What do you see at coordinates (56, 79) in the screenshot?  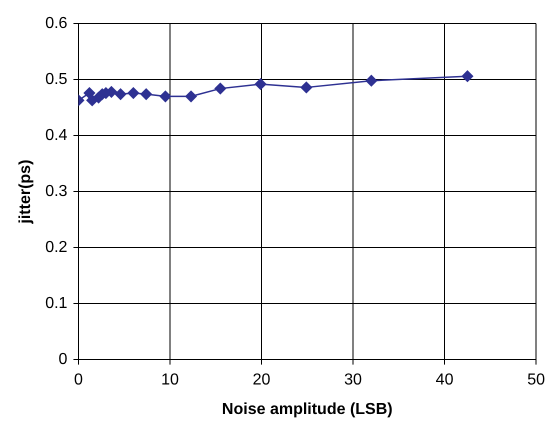 I see `y-tick-label: 0.5` at bounding box center [56, 79].